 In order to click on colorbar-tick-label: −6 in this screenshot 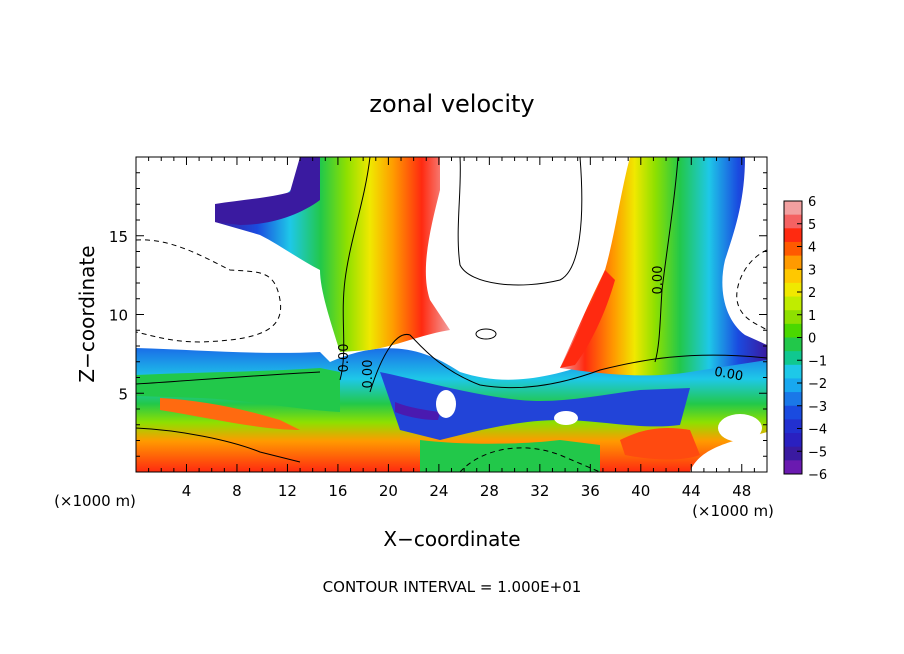, I will do `click(817, 475)`.